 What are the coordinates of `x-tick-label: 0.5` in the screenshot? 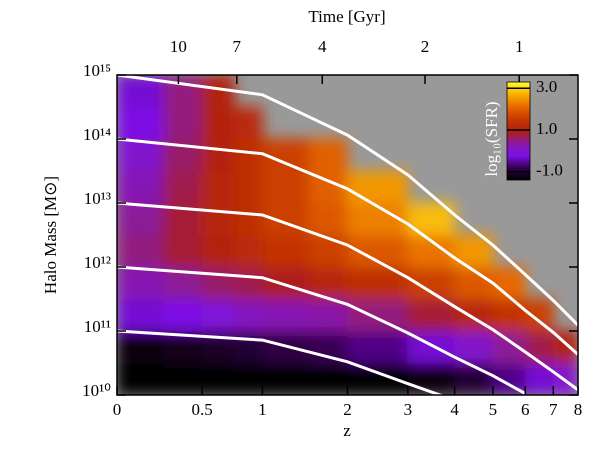 It's located at (201, 409).